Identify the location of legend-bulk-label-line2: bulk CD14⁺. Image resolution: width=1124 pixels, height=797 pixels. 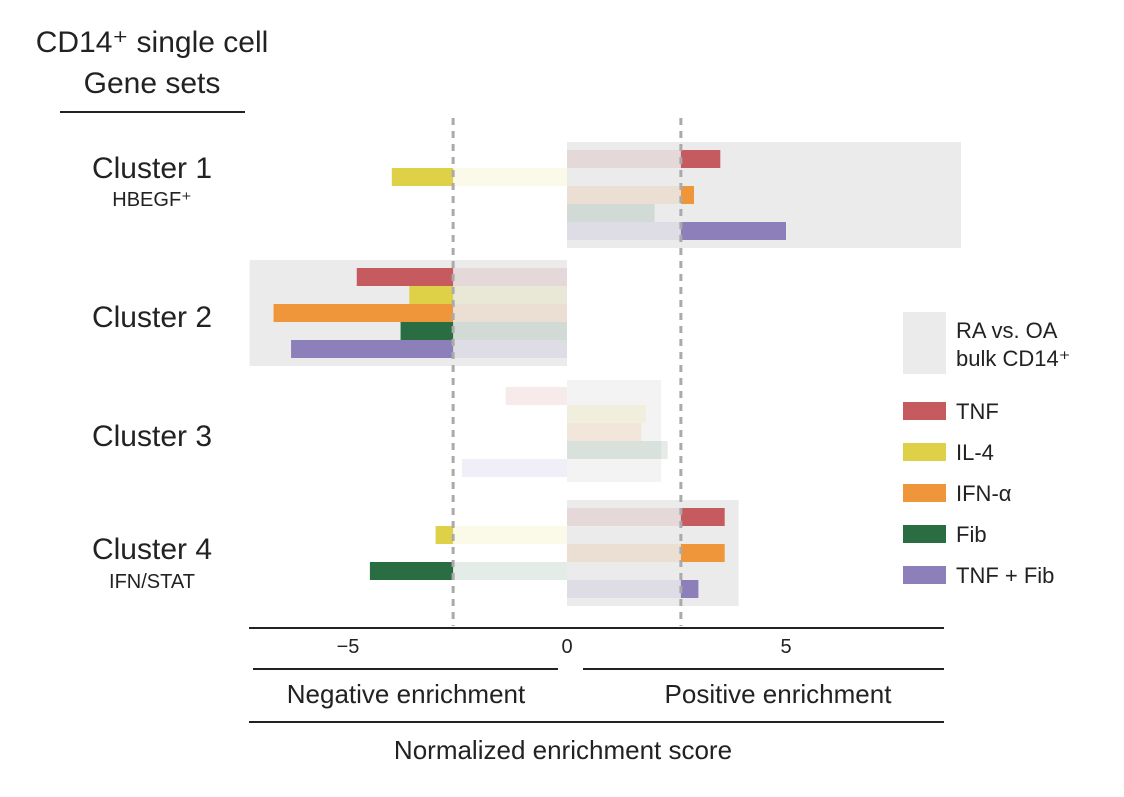
(1013, 358).